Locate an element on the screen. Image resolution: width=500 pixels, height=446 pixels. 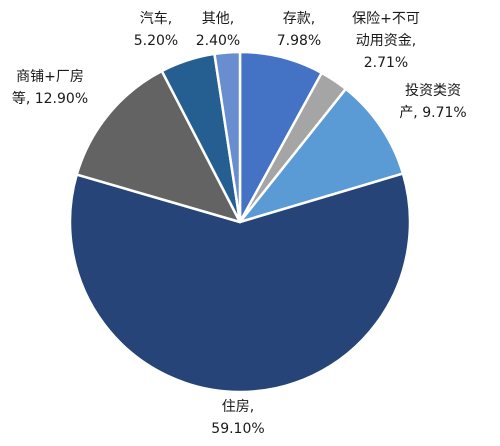
slice-label-deposits: 存款, 7.98% is located at coordinates (299, 30).